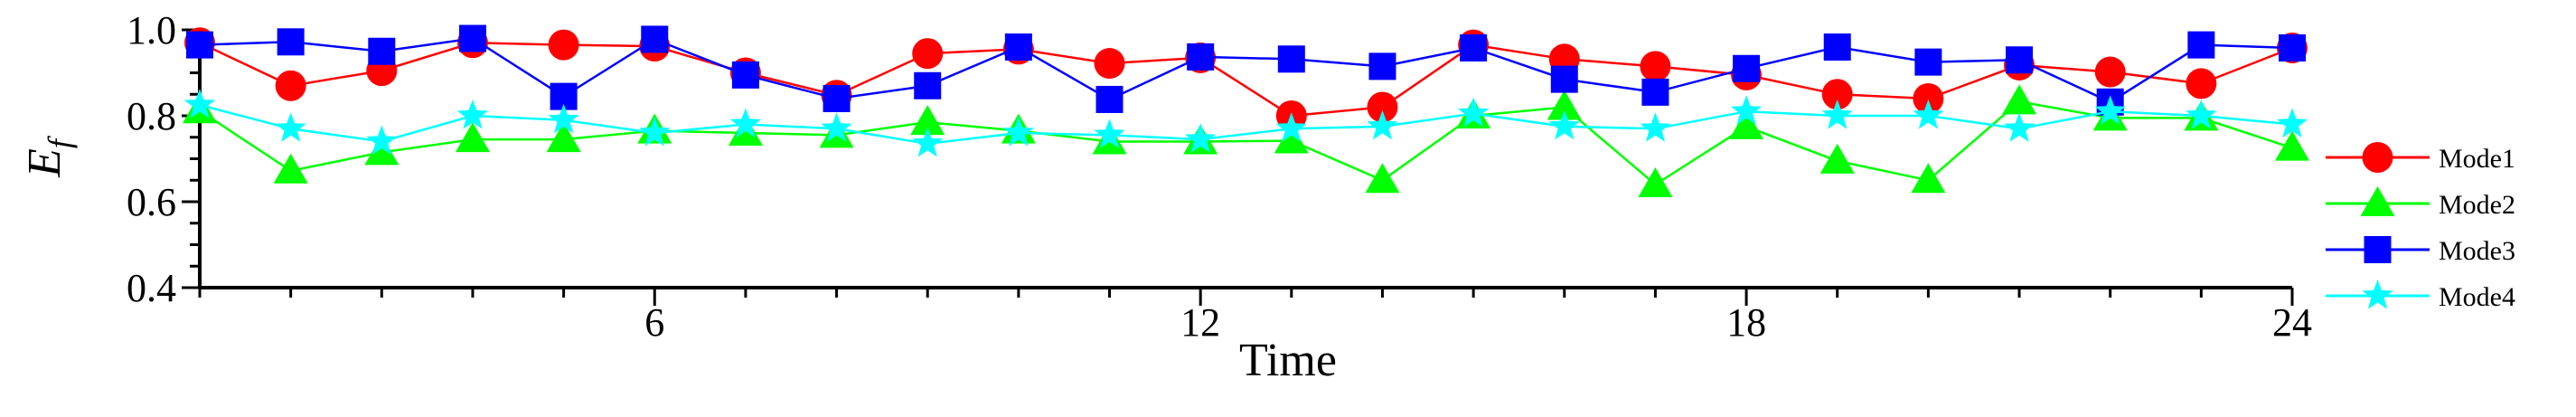  What do you see at coordinates (2420, 203) in the screenshot?
I see `legend-item-mode2: Mode2` at bounding box center [2420, 203].